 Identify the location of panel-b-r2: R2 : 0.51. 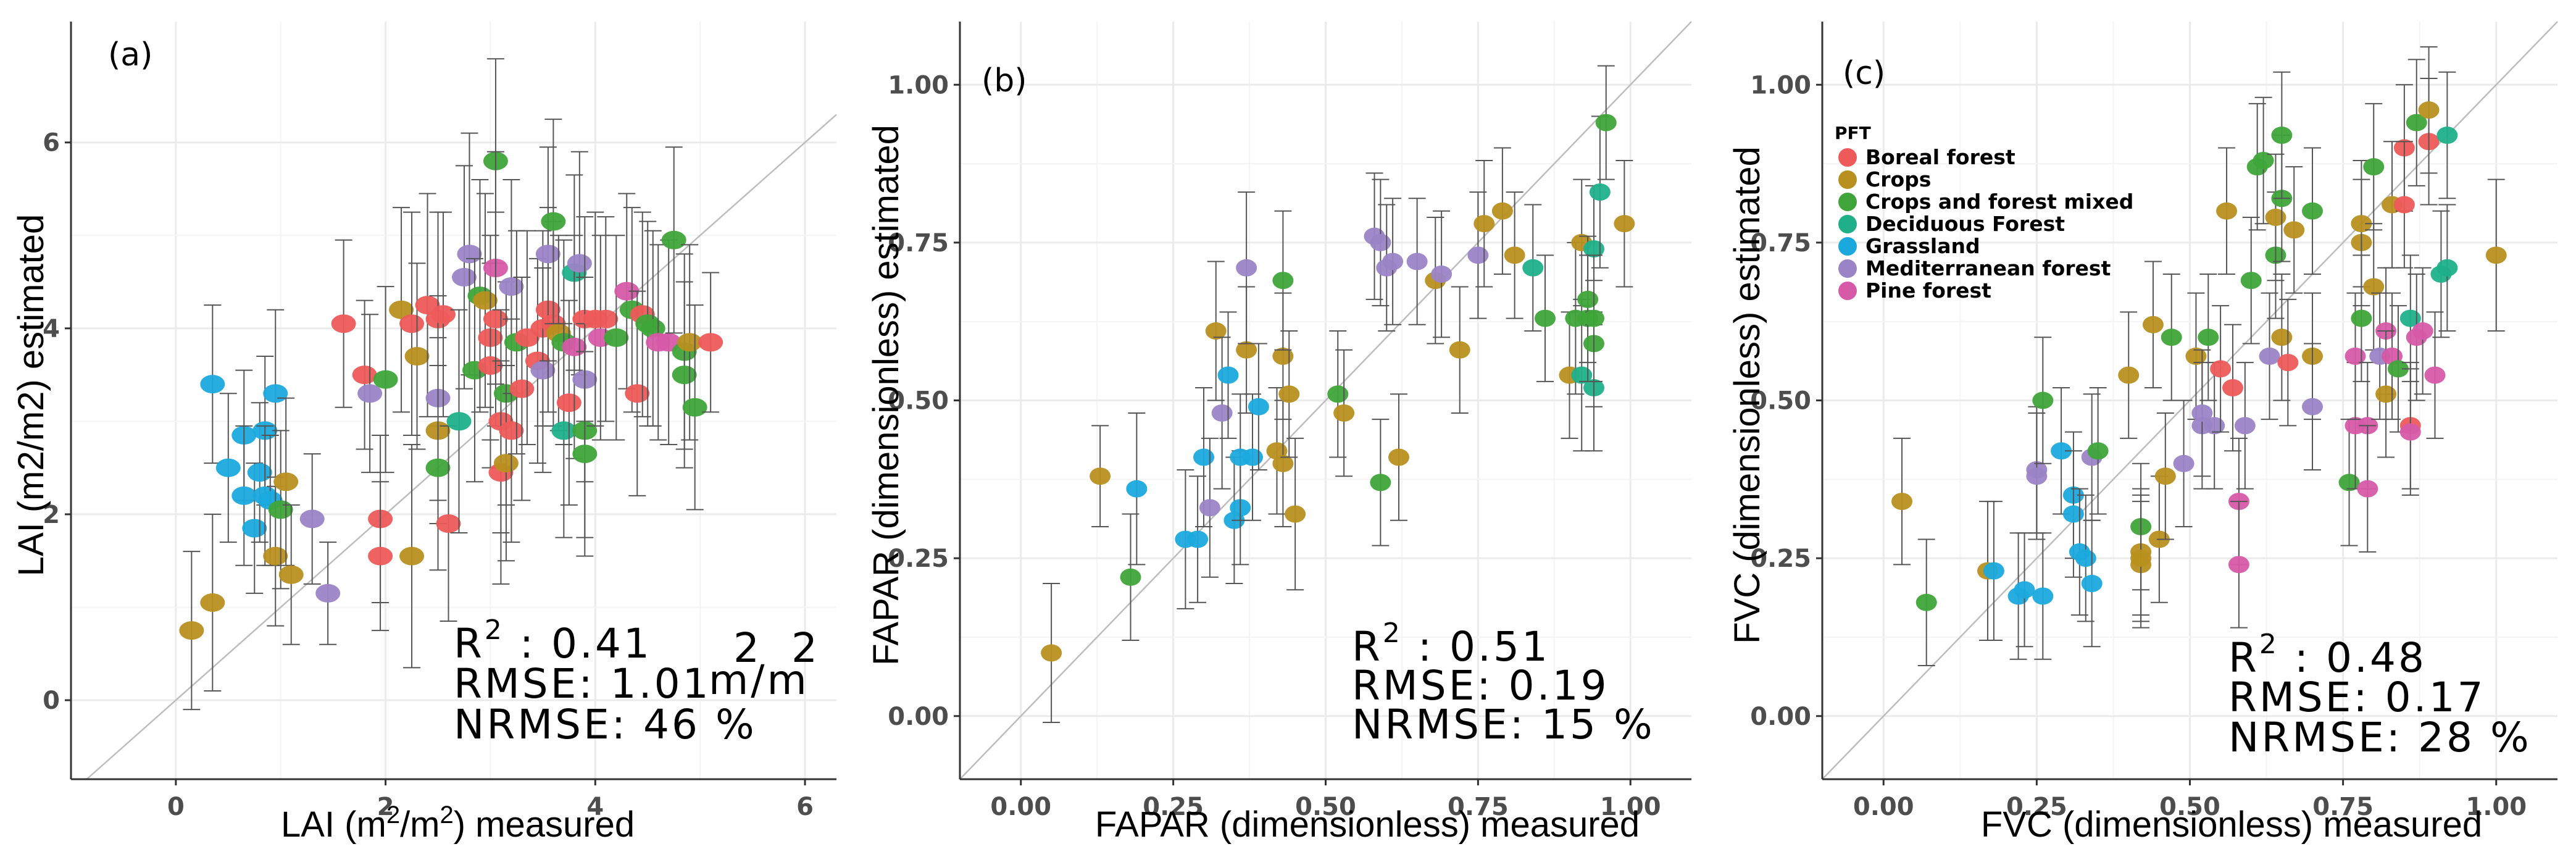
(1451, 644).